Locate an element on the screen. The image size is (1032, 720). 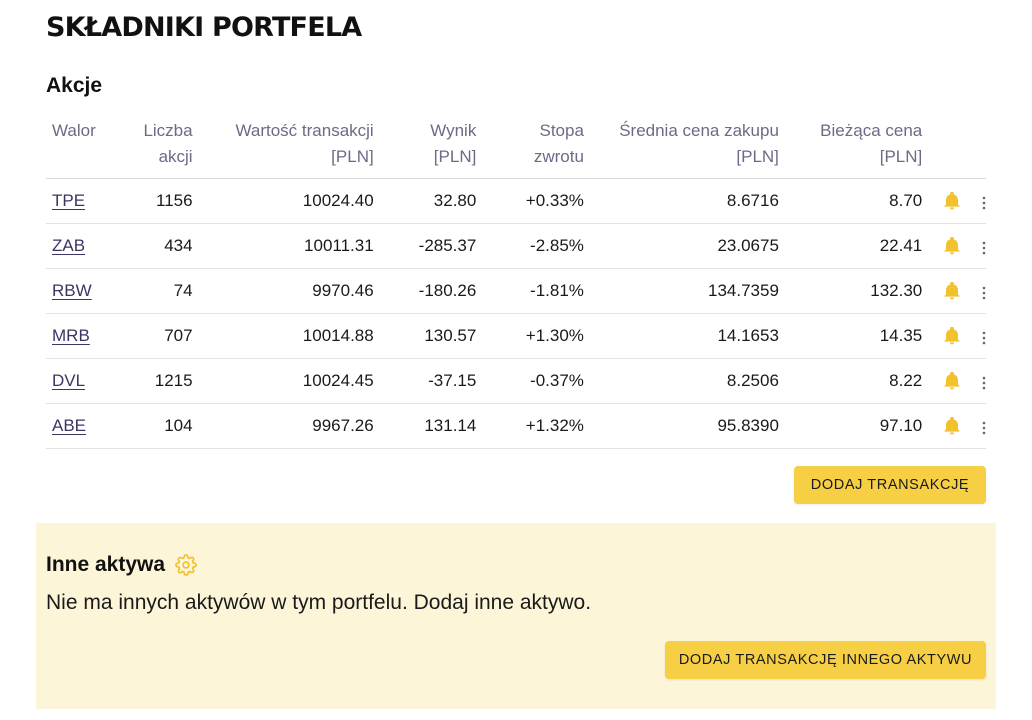
ticker-link: MRB is located at coordinates (71, 335).